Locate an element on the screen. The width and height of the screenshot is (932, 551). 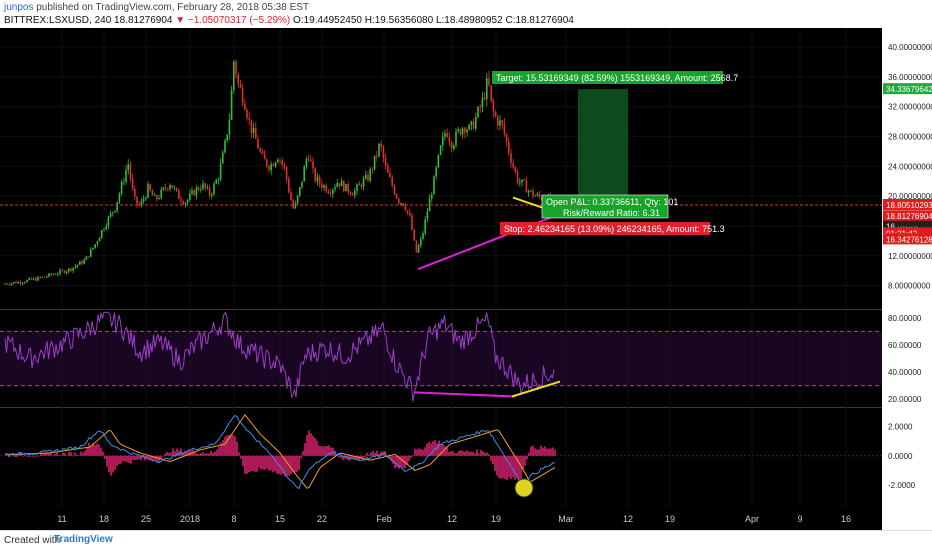
price-level-marker: 18.81276904 is located at coordinates (907, 216).